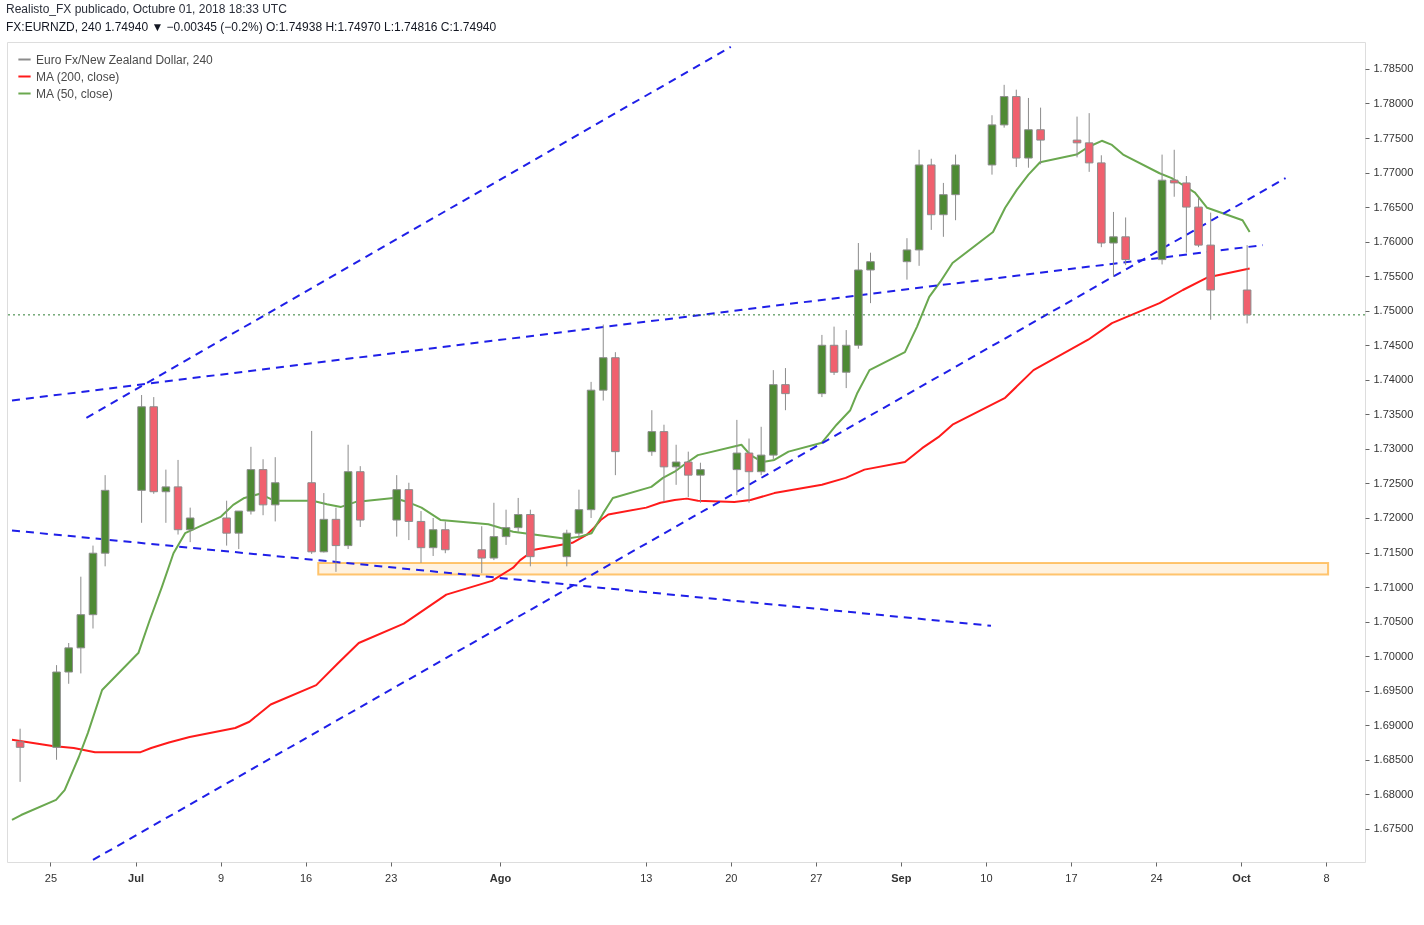 The image size is (1424, 925). I want to click on x-tick-label: 20, so click(731, 877).